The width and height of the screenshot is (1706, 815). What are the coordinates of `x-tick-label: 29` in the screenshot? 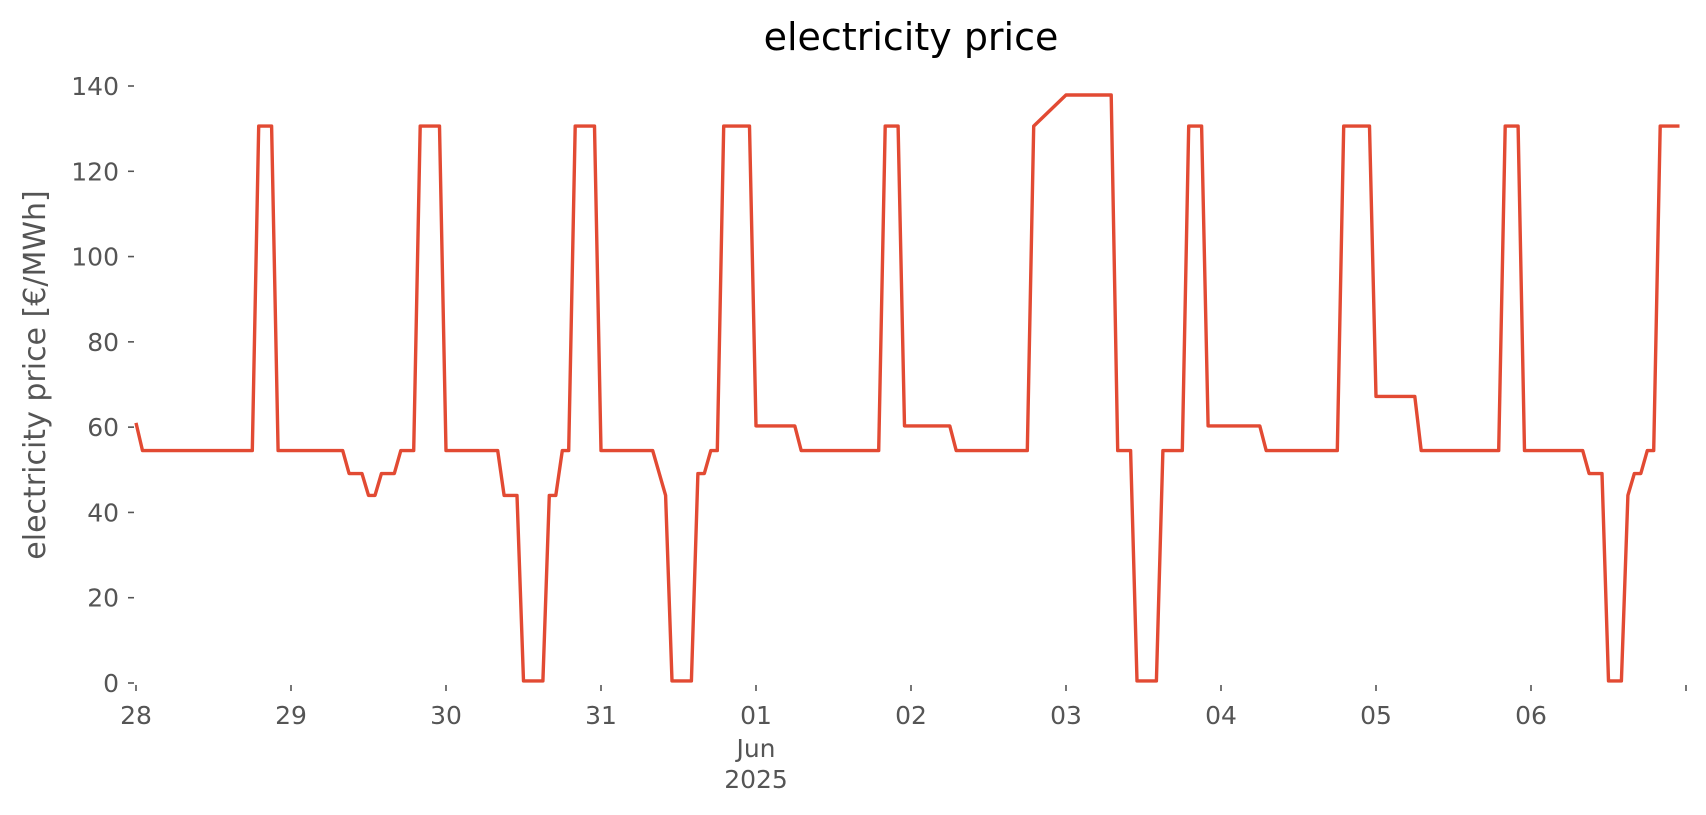 It's located at (291, 715).